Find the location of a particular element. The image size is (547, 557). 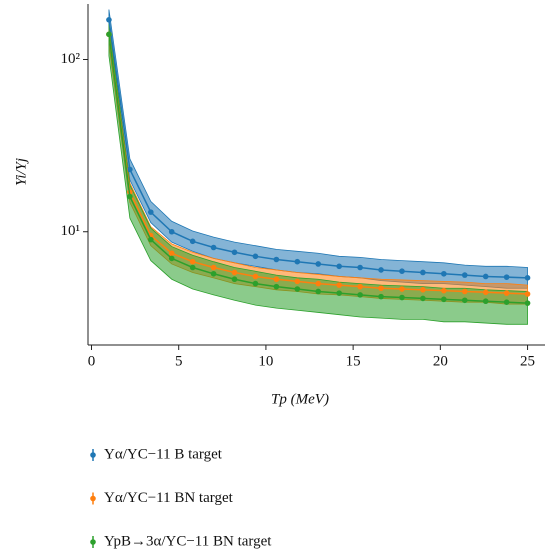

x-tick-label: 10 is located at coordinates (265, 361).